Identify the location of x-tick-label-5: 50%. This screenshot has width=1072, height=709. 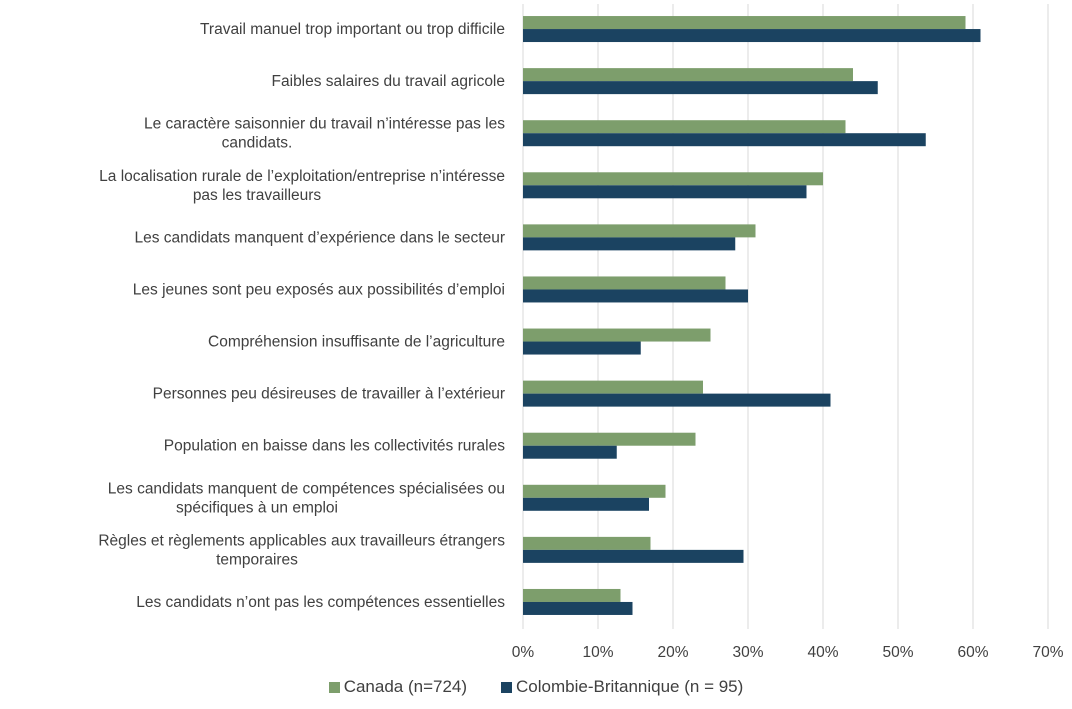
(897, 652).